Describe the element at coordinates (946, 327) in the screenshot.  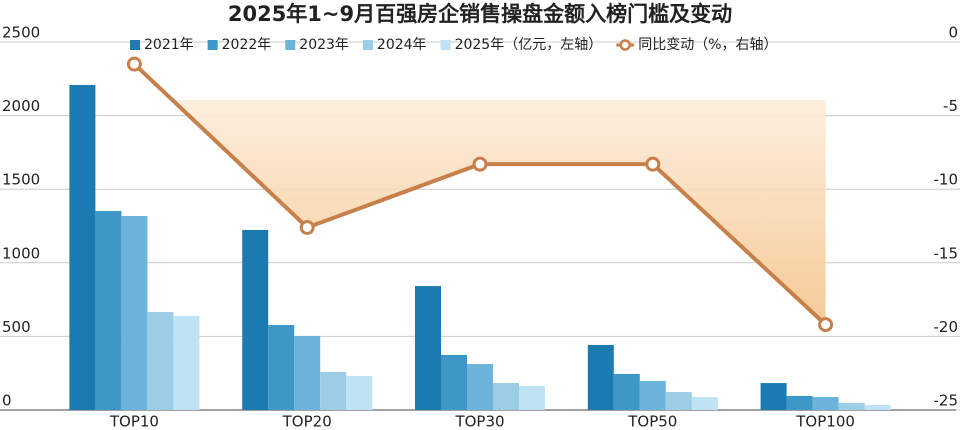
I see `y2-tick-label: -20` at that location.